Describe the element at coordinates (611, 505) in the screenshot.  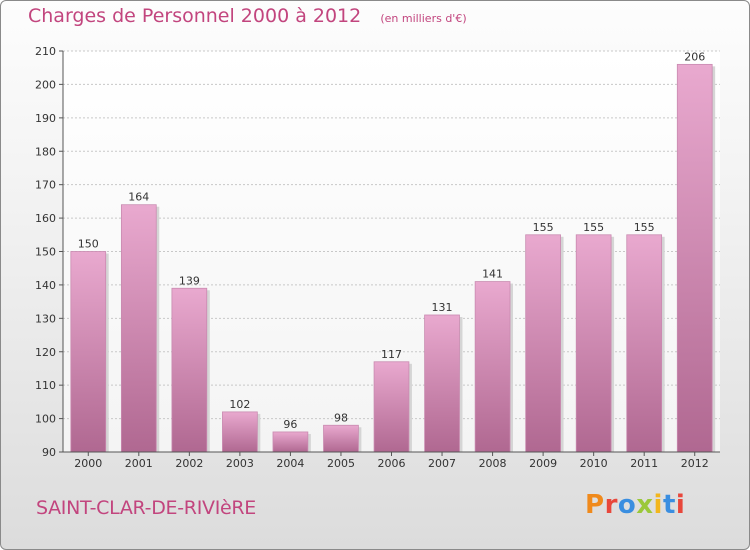
I see `logo-letter: r` at that location.